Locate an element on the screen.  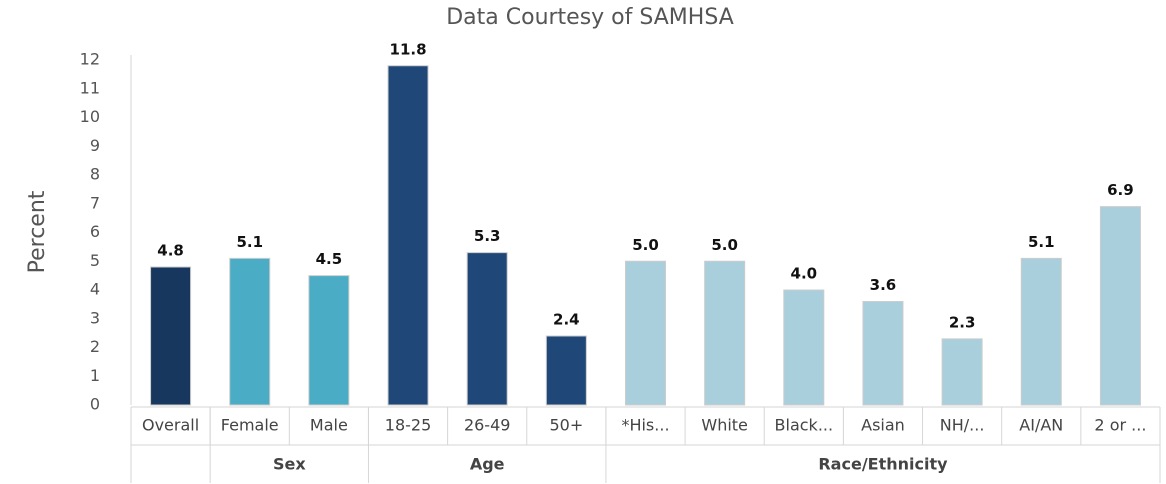
value-label: 11.8 is located at coordinates (408, 49).